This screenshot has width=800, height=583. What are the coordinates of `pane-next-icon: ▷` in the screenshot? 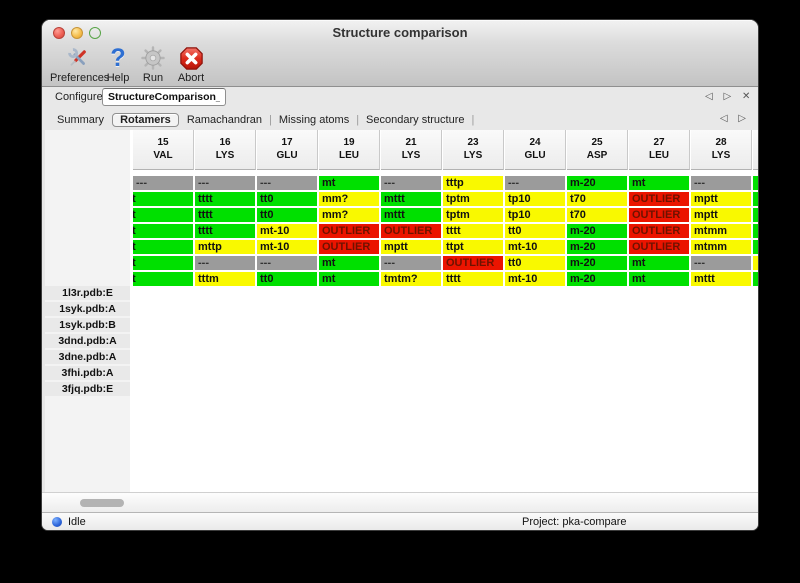 It's located at (727, 96).